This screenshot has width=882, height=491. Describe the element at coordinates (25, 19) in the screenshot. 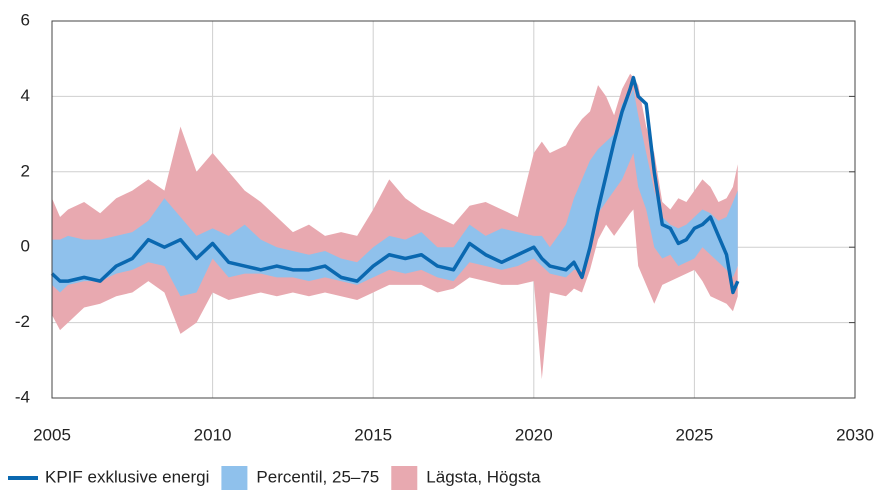

I see `y-tick-label: 6` at that location.